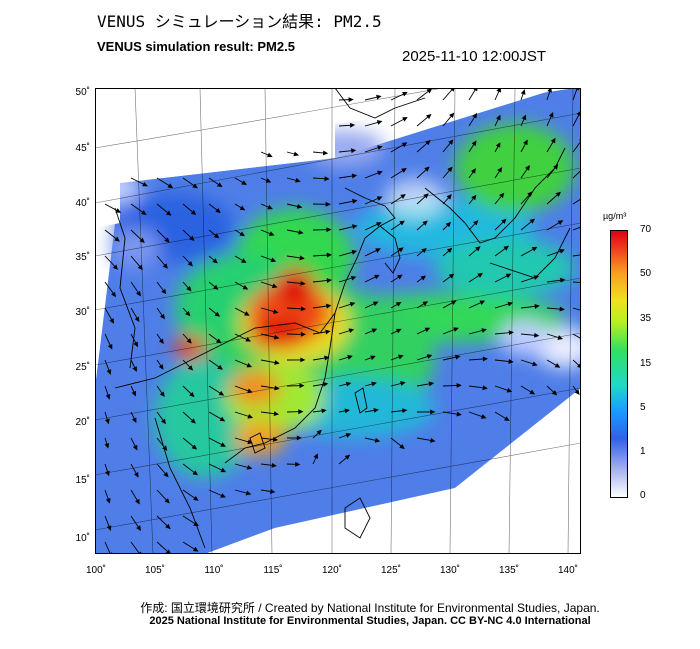  I want to click on lon-label-115: 115˚, so click(273, 570).